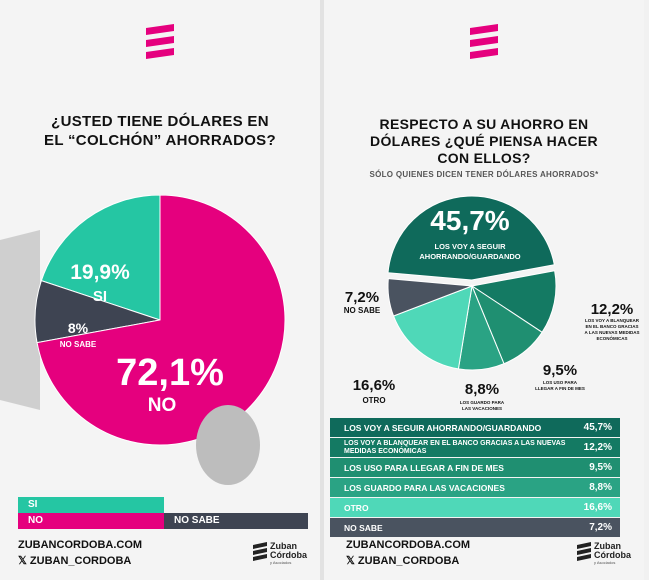 The width and height of the screenshot is (649, 580). What do you see at coordinates (100, 296) in the screenshot?
I see `si-label: SI` at bounding box center [100, 296].